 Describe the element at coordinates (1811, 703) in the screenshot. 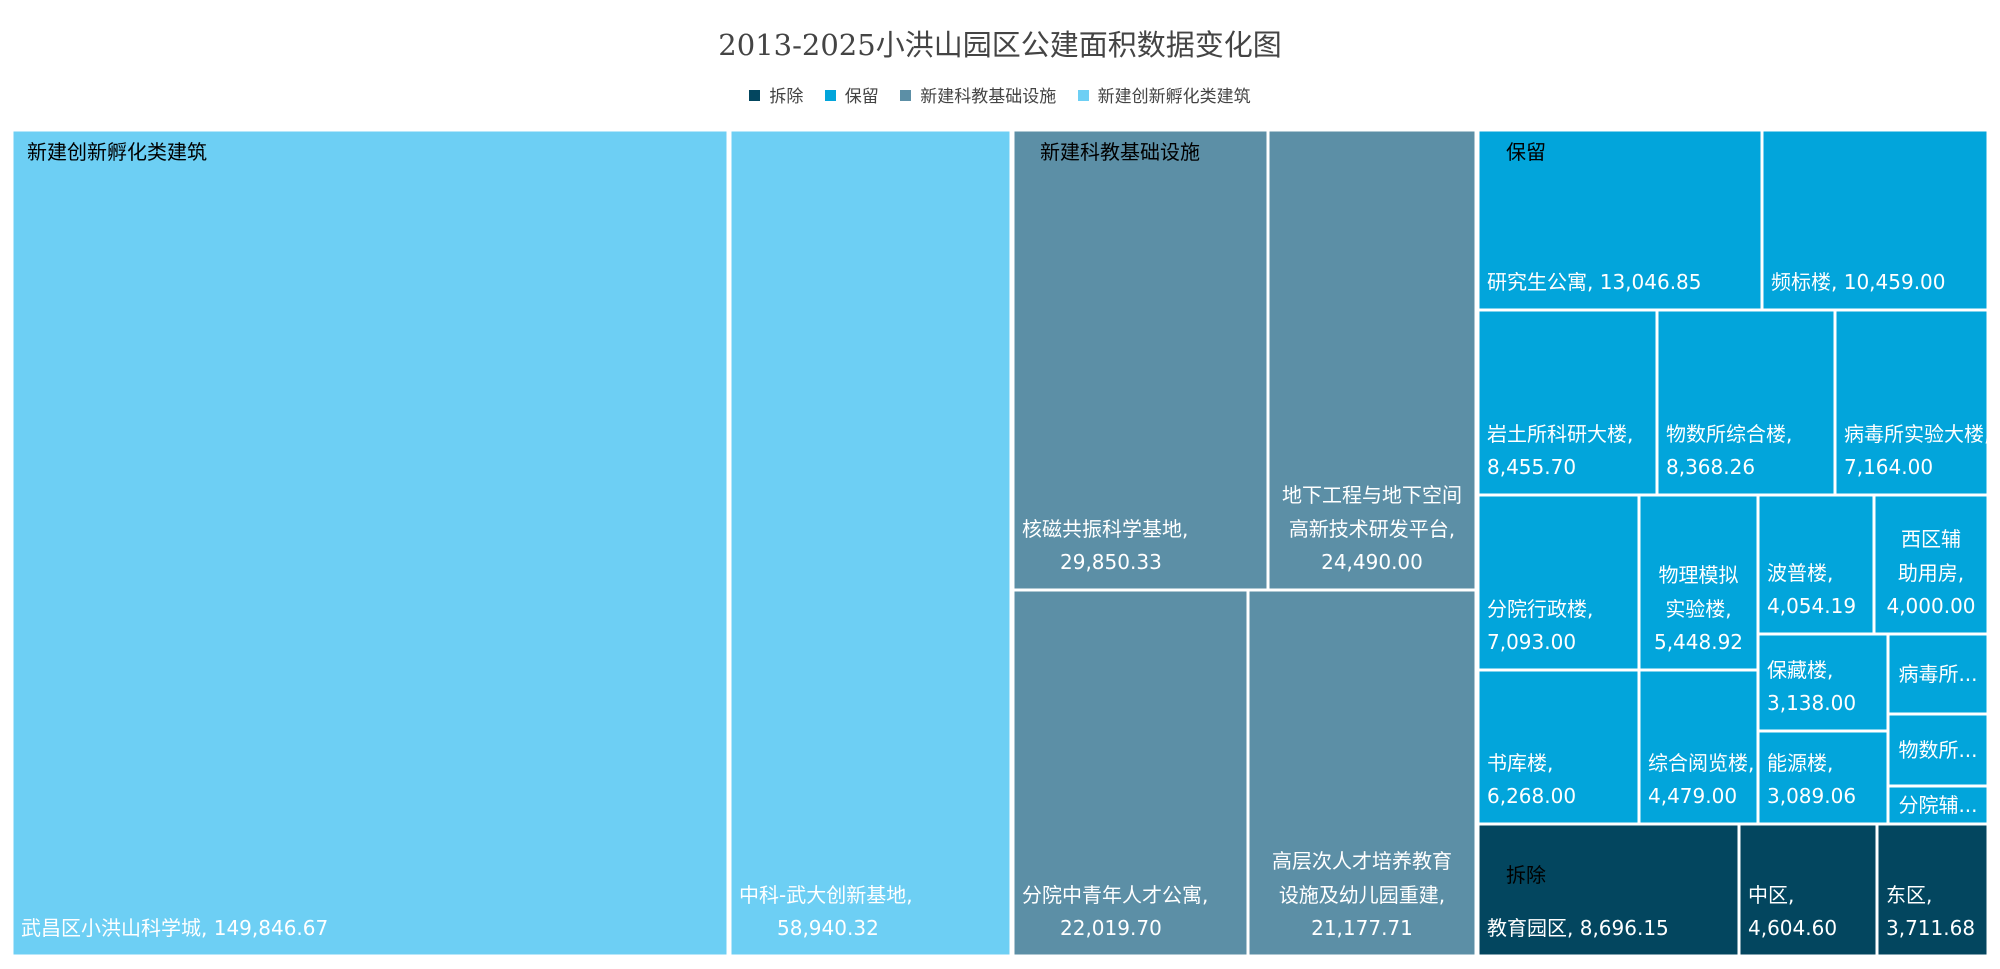

I see `tile-value: 3,138.00` at that location.